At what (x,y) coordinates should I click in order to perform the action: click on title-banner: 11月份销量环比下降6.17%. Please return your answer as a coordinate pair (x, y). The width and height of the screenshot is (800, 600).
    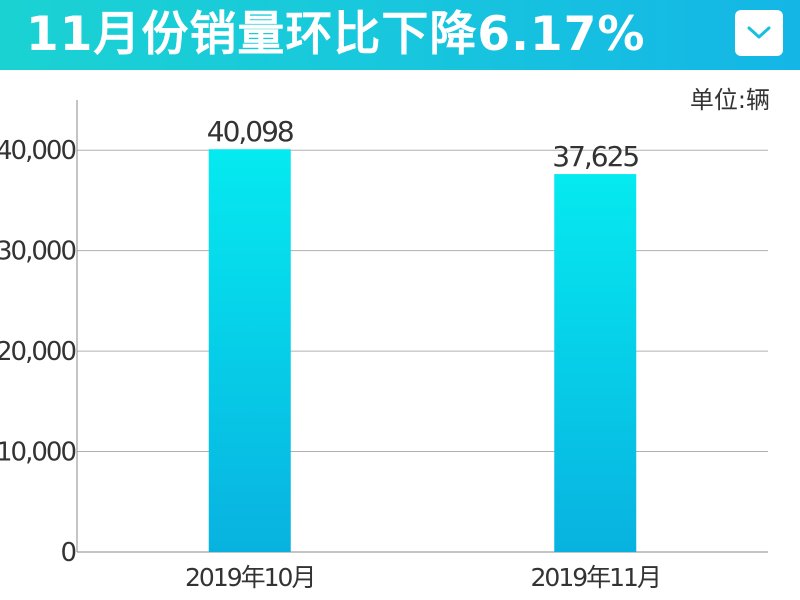
    Looking at the image, I should click on (400, 35).